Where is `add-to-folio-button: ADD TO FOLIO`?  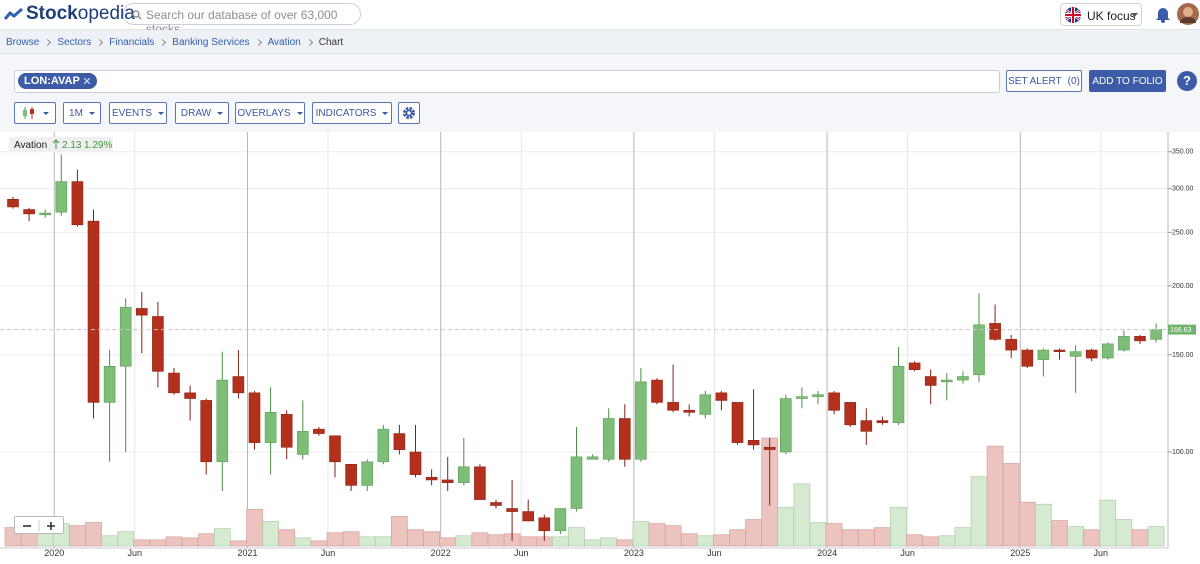 add-to-folio-button: ADD TO FOLIO is located at coordinates (1127, 81).